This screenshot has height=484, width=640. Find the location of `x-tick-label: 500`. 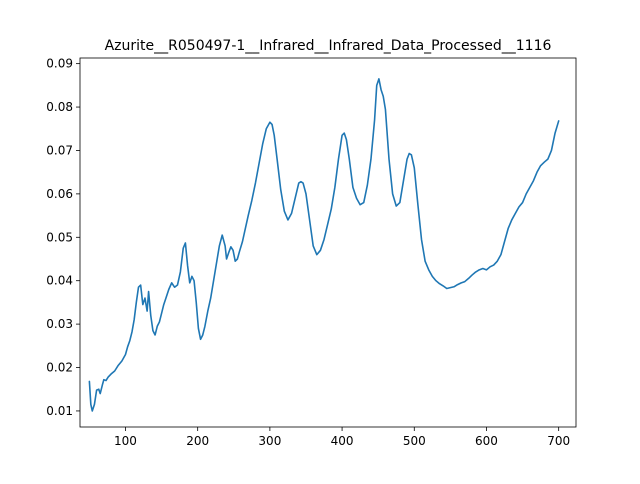

x-tick-label: 500 is located at coordinates (414, 441).